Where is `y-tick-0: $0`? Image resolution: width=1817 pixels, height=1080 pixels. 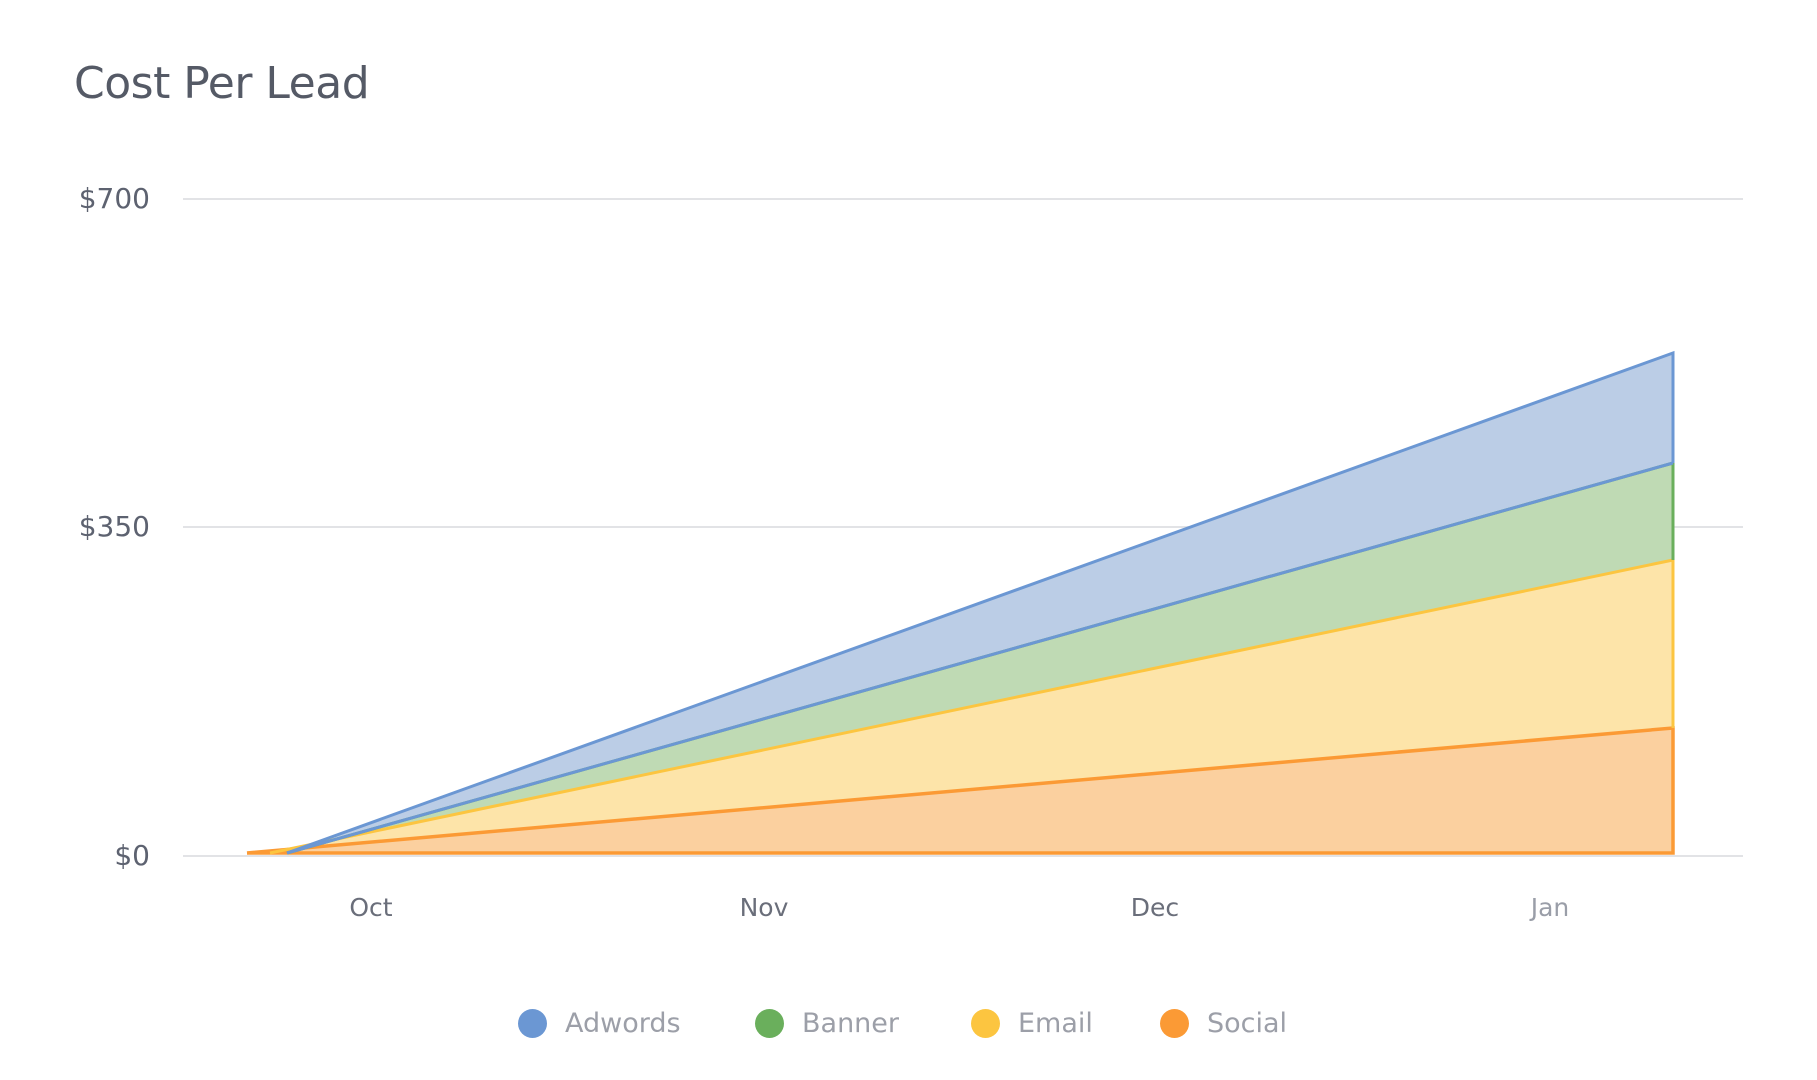 y-tick-0: $0 is located at coordinates (132, 855).